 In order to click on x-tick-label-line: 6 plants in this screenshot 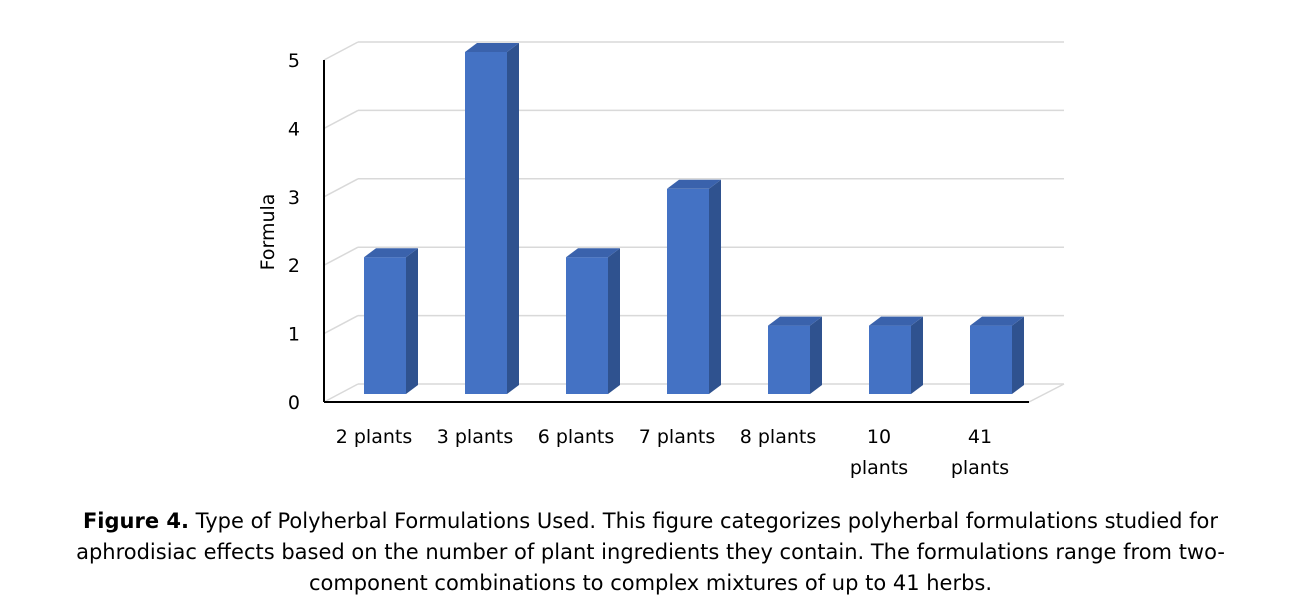, I will do `click(576, 437)`.